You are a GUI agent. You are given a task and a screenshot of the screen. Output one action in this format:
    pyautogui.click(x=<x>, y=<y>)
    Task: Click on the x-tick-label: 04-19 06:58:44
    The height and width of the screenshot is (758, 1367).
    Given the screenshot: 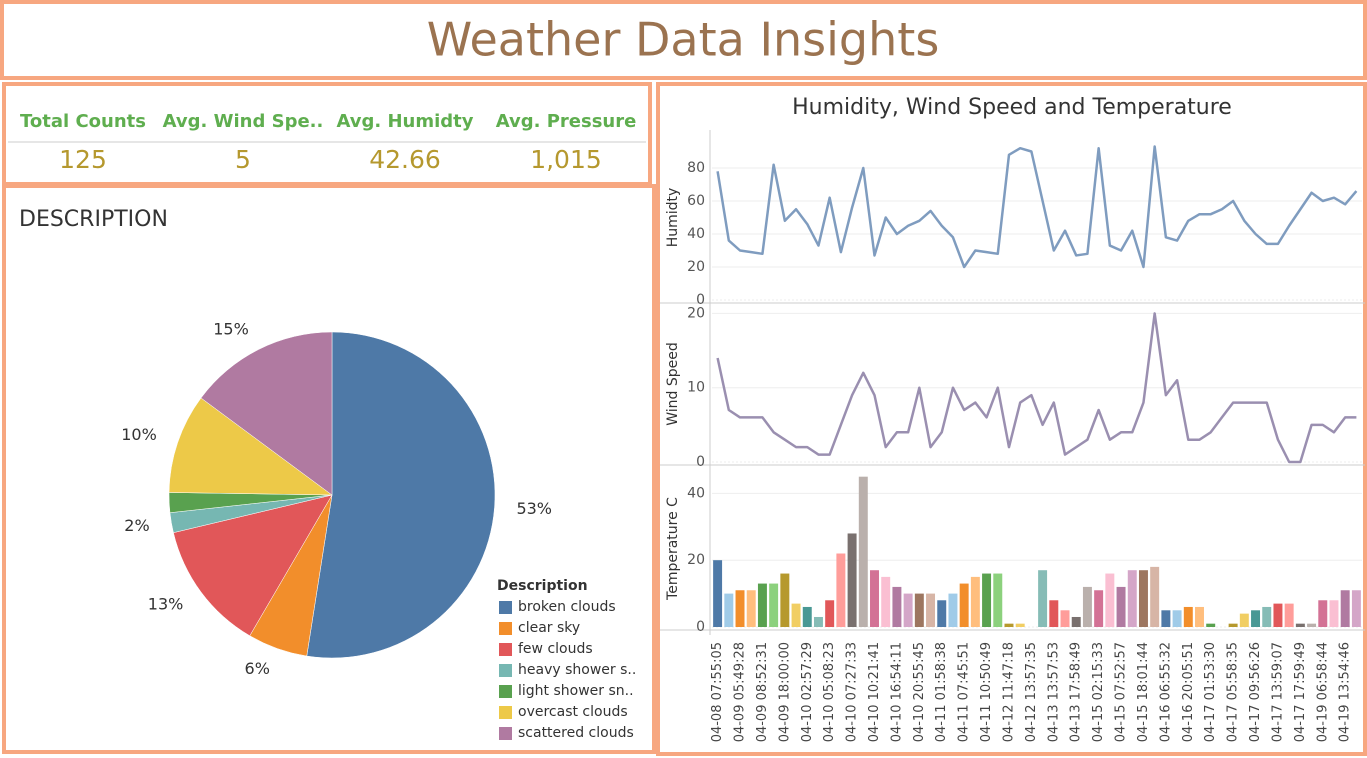 What is the action you would take?
    pyautogui.click(x=1322, y=692)
    